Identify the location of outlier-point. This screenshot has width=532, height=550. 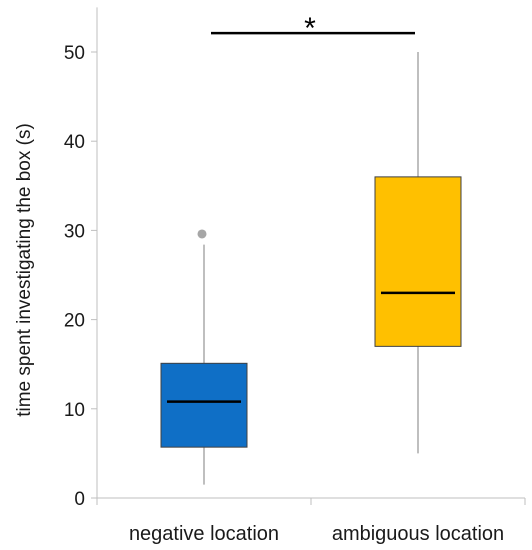
(202, 234).